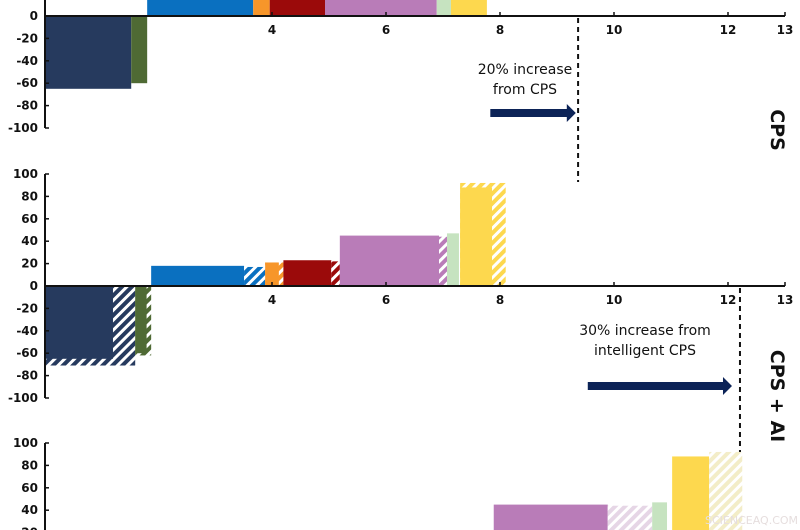 The height and width of the screenshot is (530, 800). Describe the element at coordinates (777, 130) in the screenshot. I see `panel-label: CPS` at that location.